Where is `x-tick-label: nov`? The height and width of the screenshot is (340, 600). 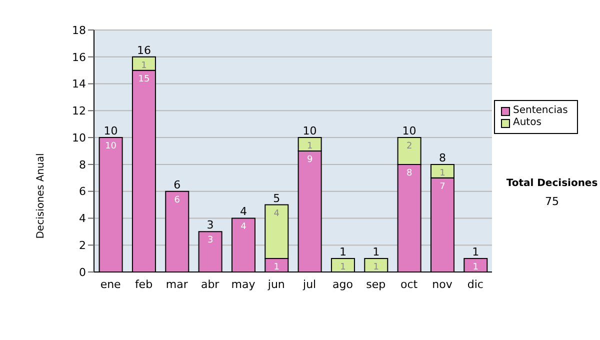 x-tick-label: nov is located at coordinates (442, 284).